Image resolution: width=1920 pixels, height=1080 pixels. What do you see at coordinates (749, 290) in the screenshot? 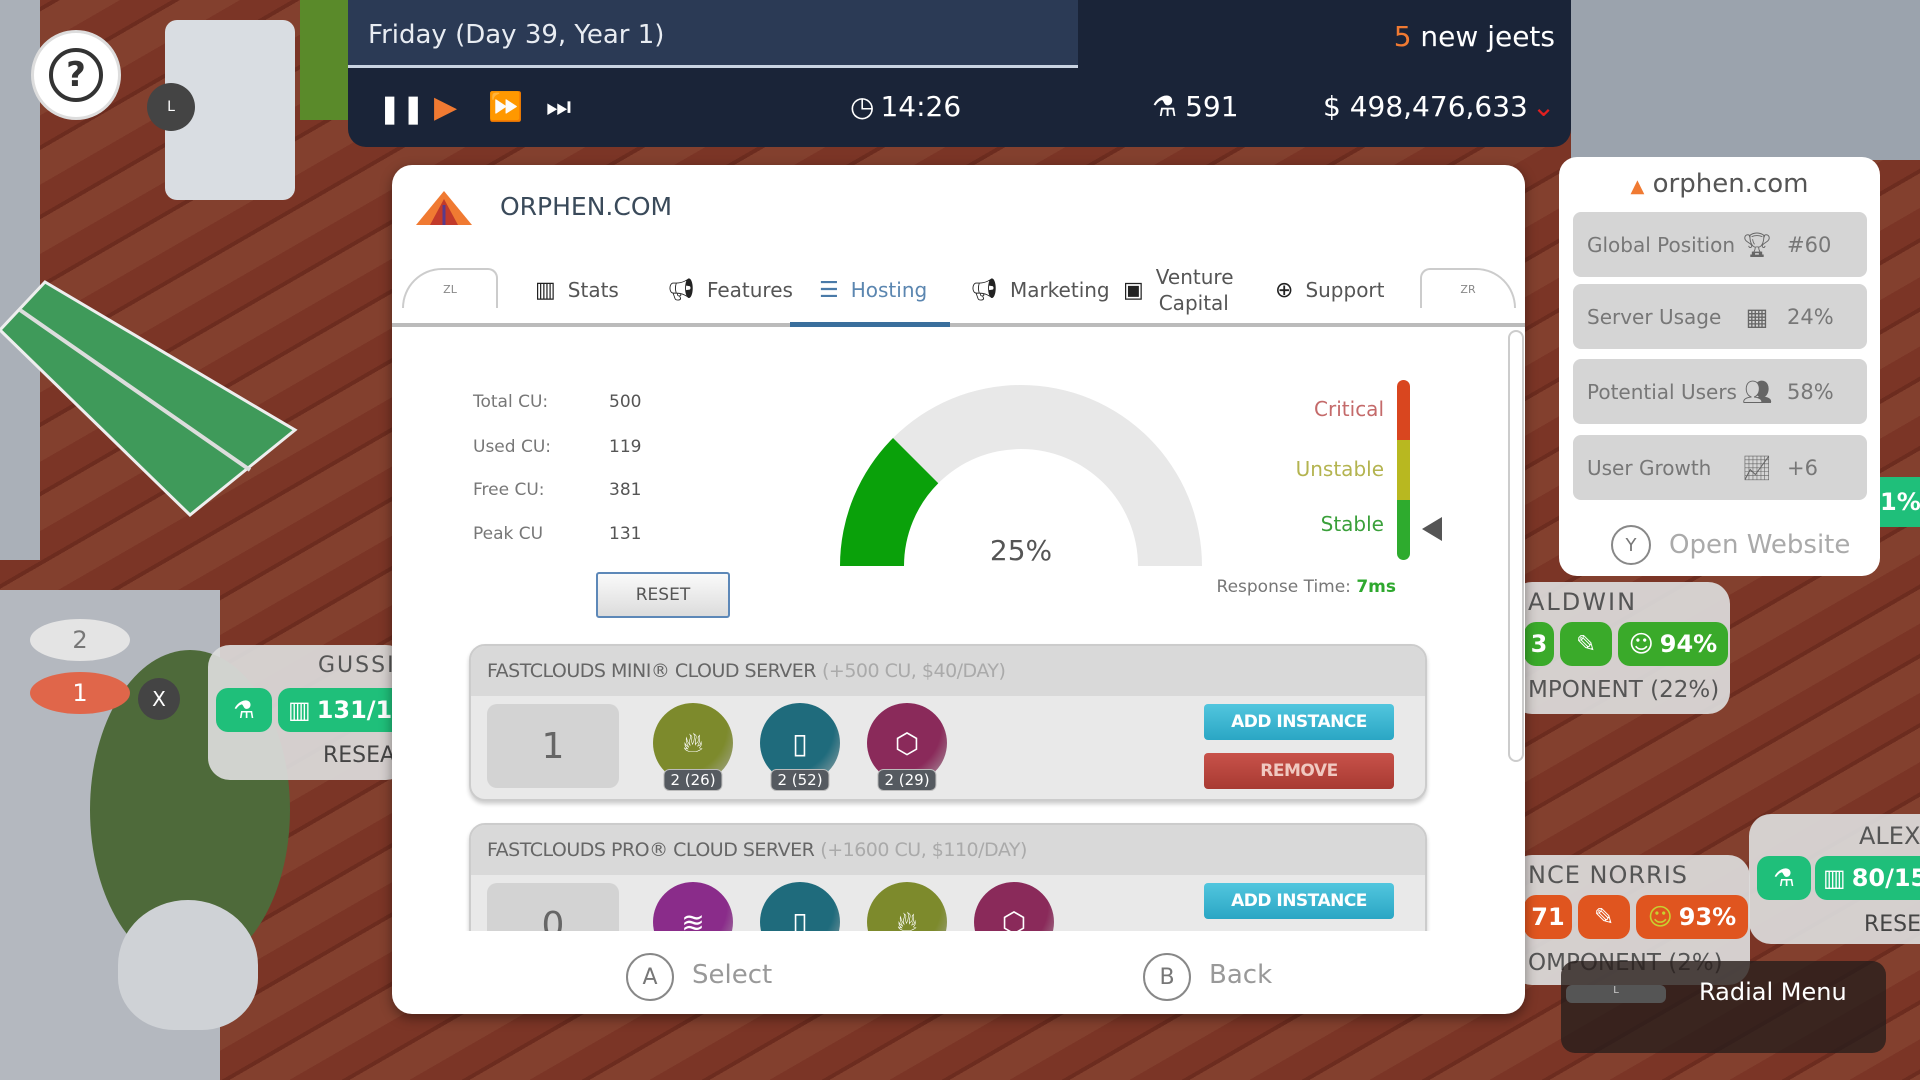
I see `tab-label: Features` at bounding box center [749, 290].